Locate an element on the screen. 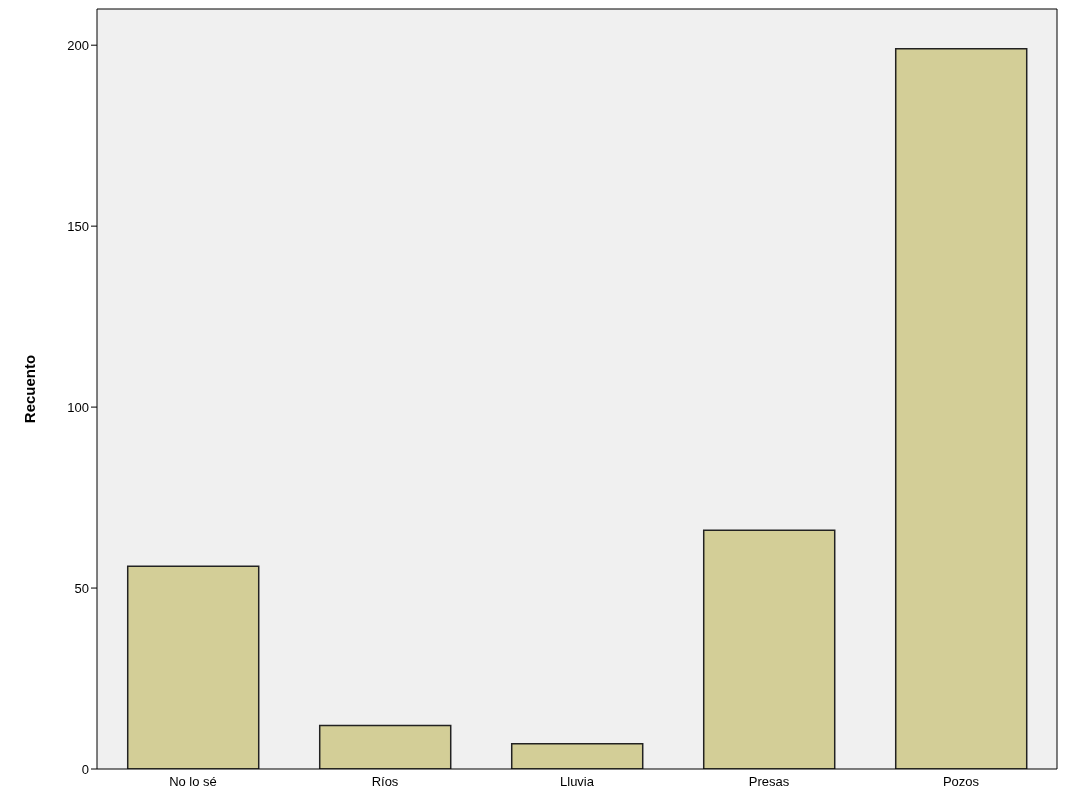 This screenshot has width=1068, height=805. y-axis-title: Recuento is located at coordinates (30, 389).